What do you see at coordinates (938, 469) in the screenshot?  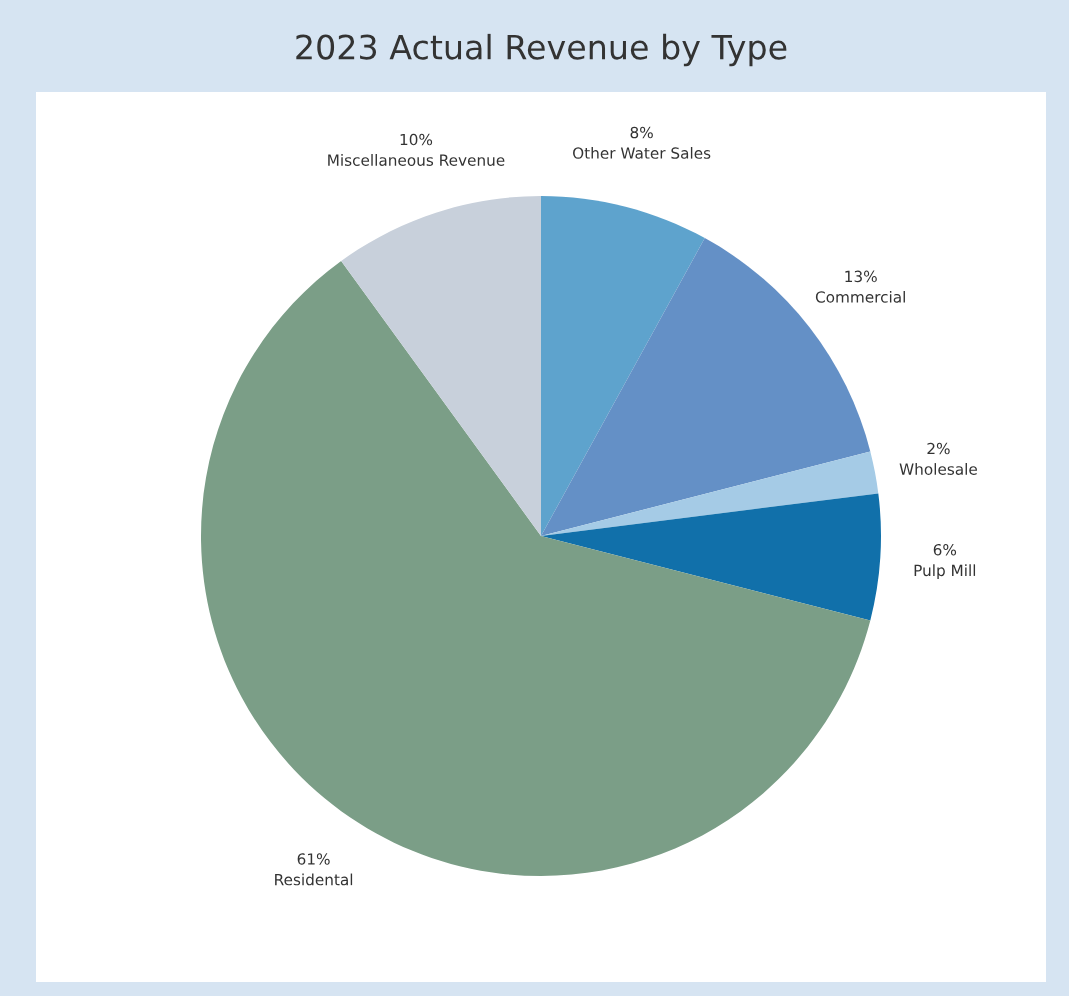 I see `slice-label: Wholesale` at bounding box center [938, 469].